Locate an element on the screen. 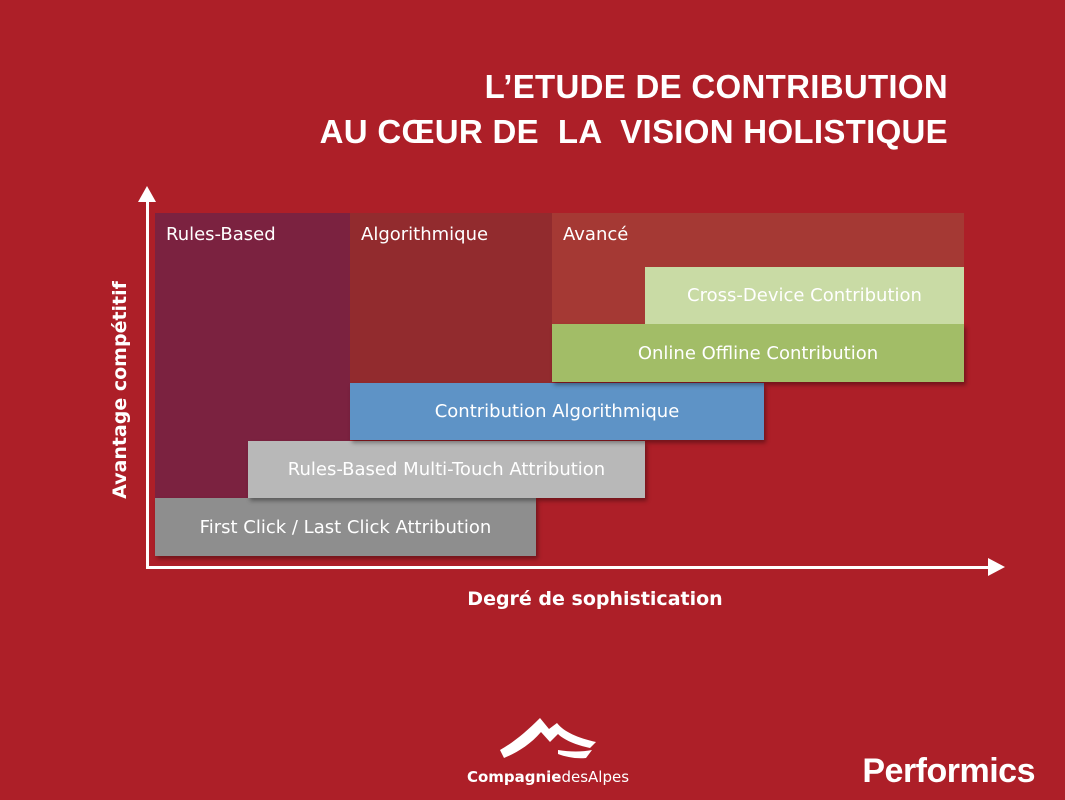  zone-label-algorithmique: Algorithmique is located at coordinates (425, 234).